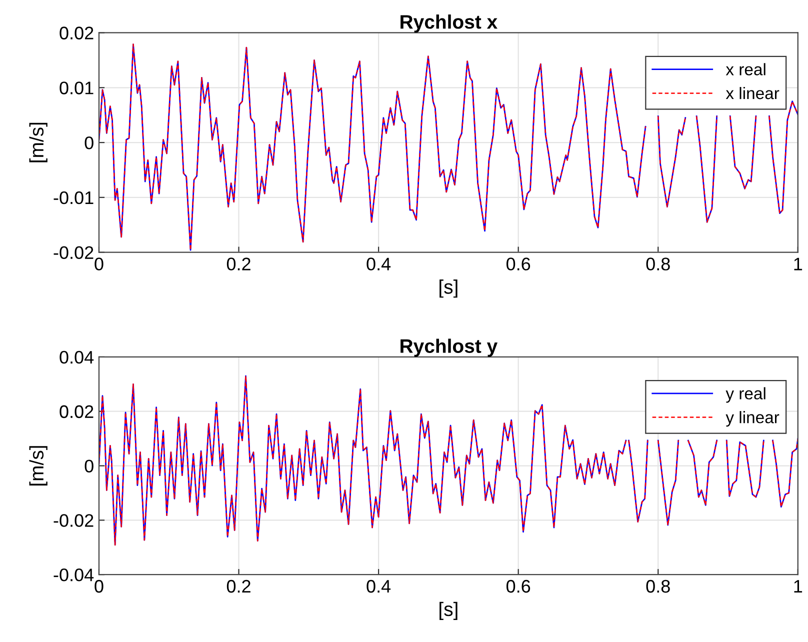 The height and width of the screenshot is (642, 808). Describe the element at coordinates (746, 69) in the screenshot. I see `legend-label: x real` at that location.